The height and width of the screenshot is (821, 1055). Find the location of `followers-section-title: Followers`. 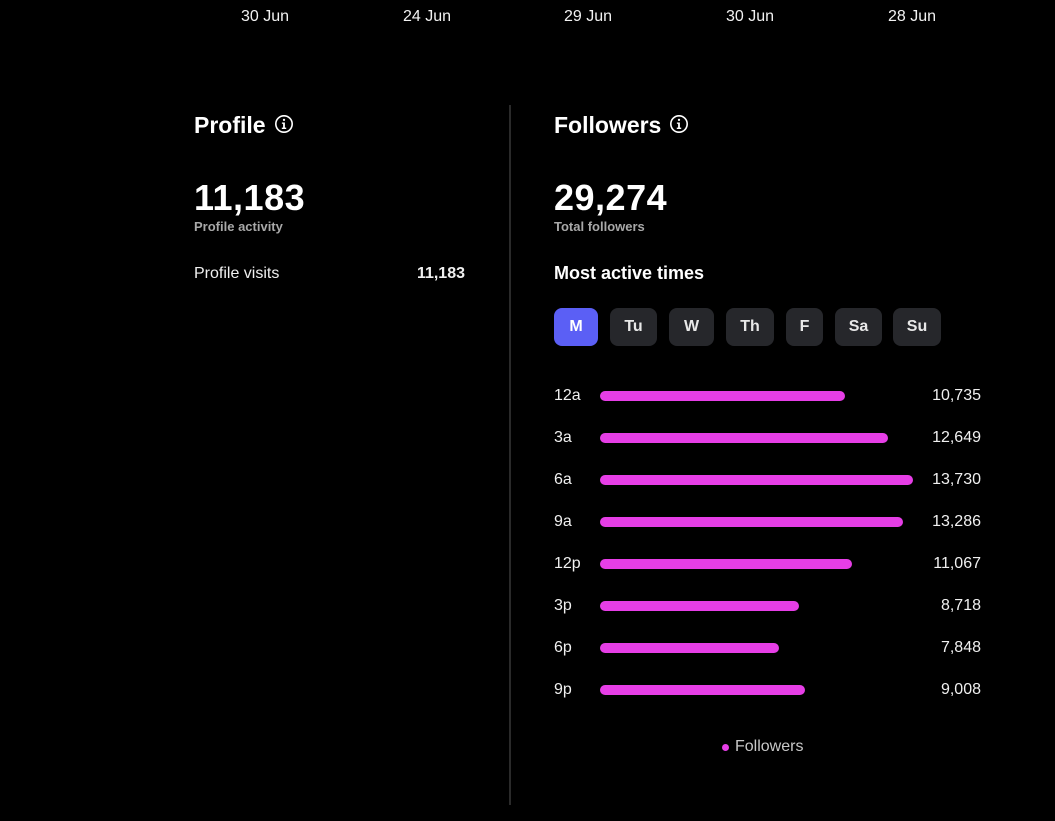

followers-section-title: Followers is located at coordinates (621, 125).